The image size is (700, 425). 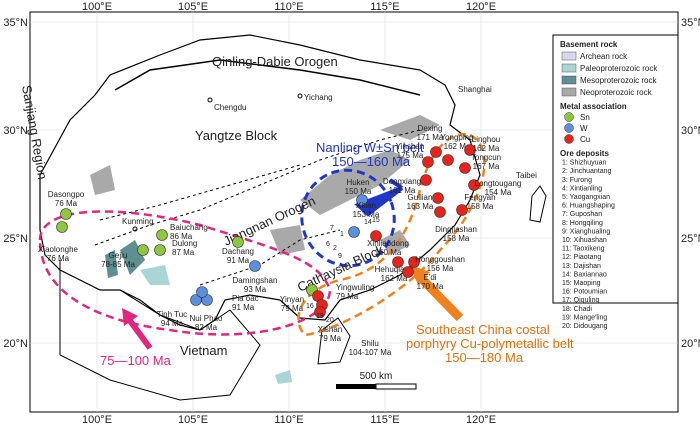 What do you see at coordinates (486, 157) in the screenshot?
I see `deposit-name: Tongcun` at bounding box center [486, 157].